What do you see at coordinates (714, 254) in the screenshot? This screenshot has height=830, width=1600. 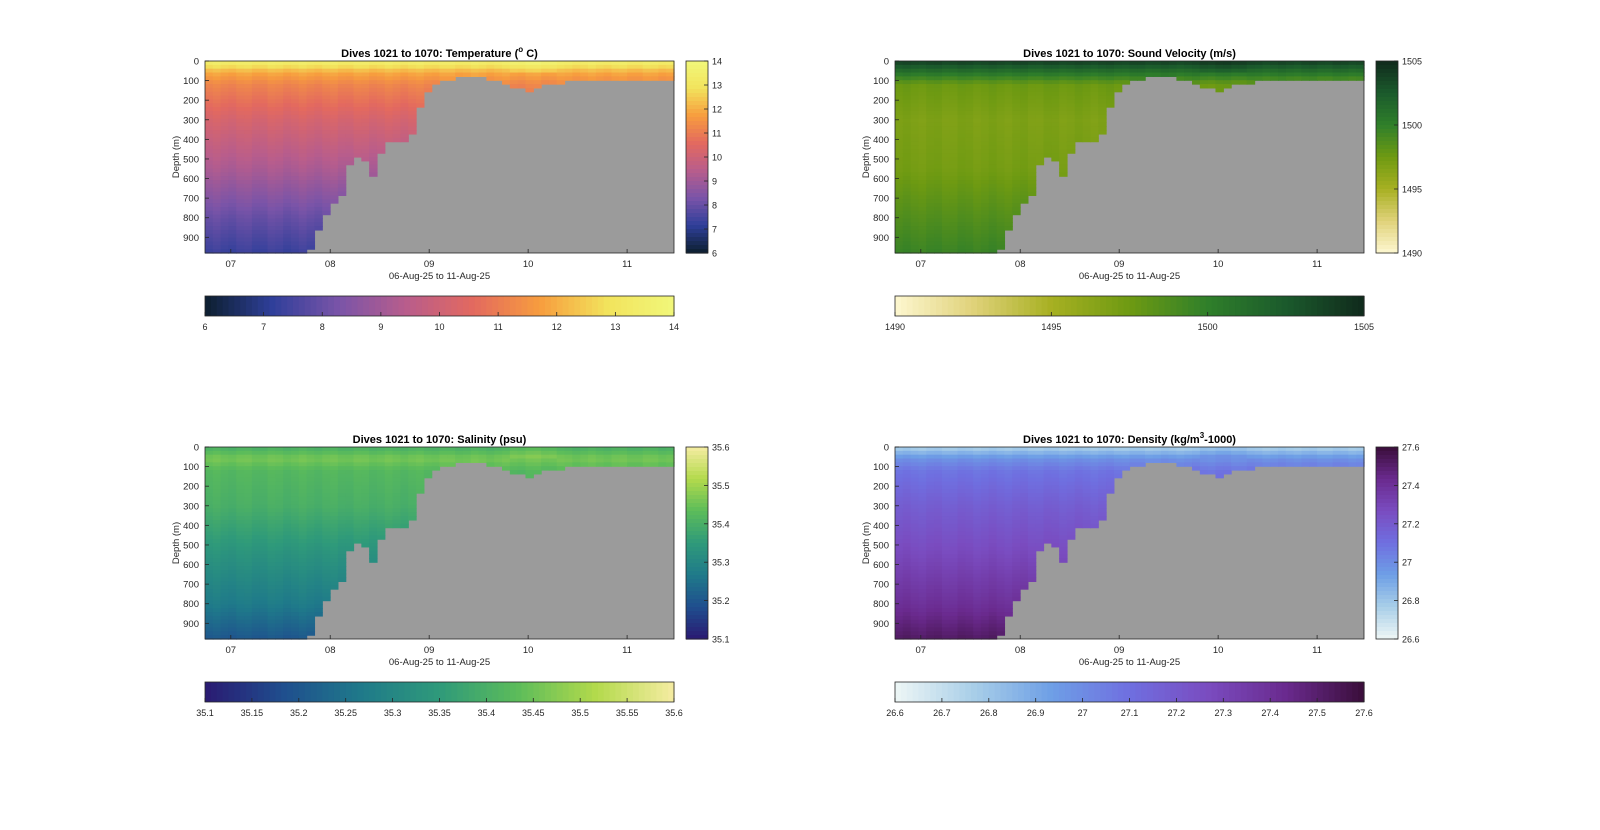 I see `colorbar-tick-label: 6` at bounding box center [714, 254].